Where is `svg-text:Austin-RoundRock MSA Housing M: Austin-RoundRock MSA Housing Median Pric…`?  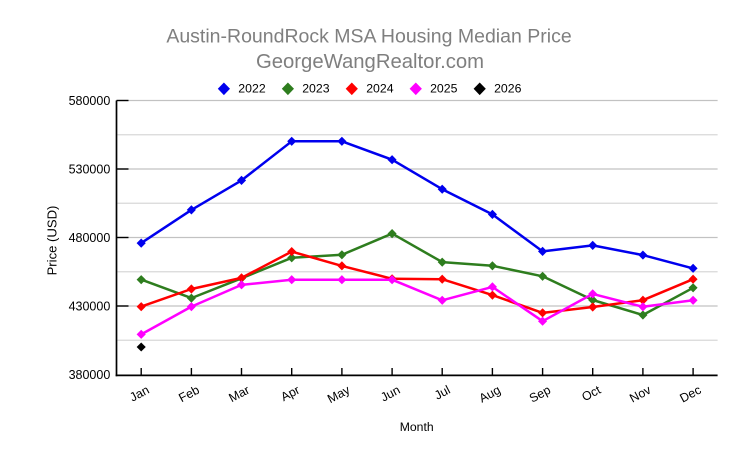 svg-text:Austin-RoundRock MSA Housing M: Austin-RoundRock MSA Housing Median Pric… is located at coordinates (368, 37).